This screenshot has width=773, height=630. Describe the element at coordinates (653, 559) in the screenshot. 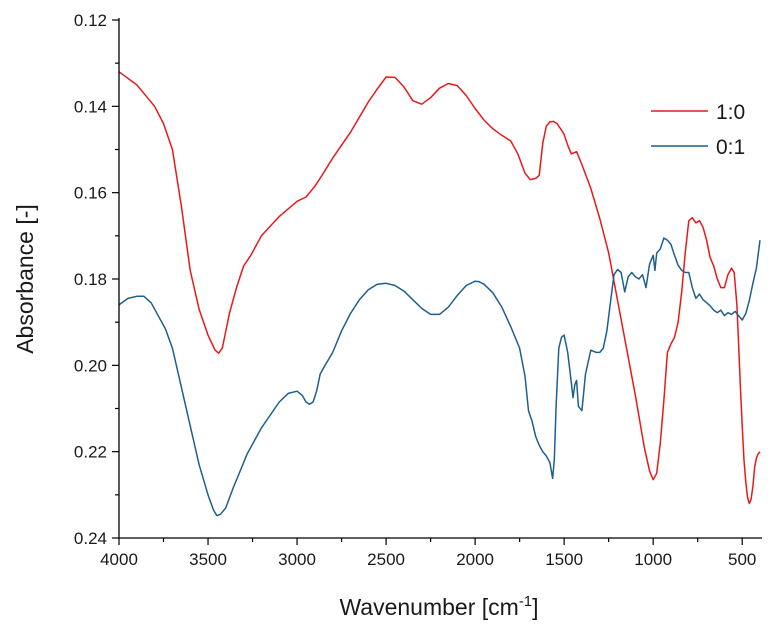

I see `x-tick-label: 1000` at that location.